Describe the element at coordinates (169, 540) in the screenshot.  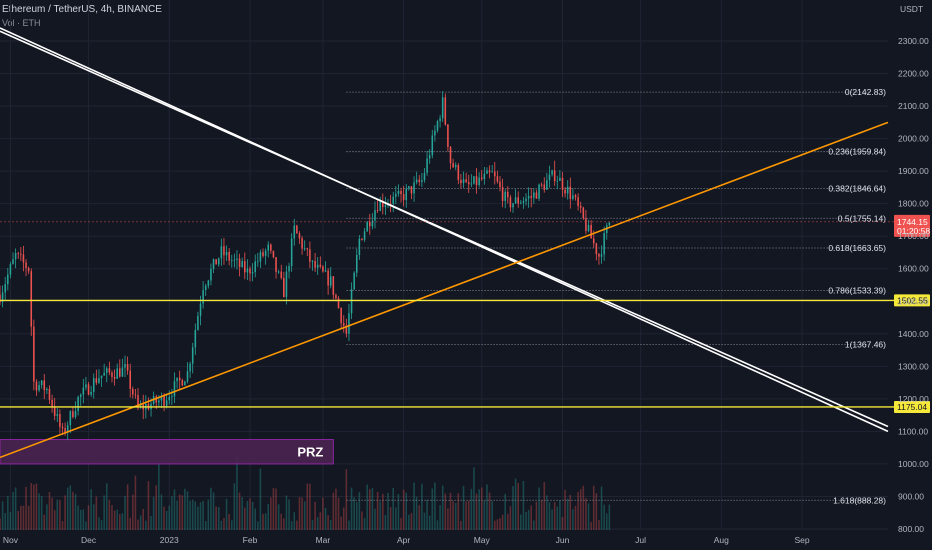
I see `time-tick-label: 2023` at that location.